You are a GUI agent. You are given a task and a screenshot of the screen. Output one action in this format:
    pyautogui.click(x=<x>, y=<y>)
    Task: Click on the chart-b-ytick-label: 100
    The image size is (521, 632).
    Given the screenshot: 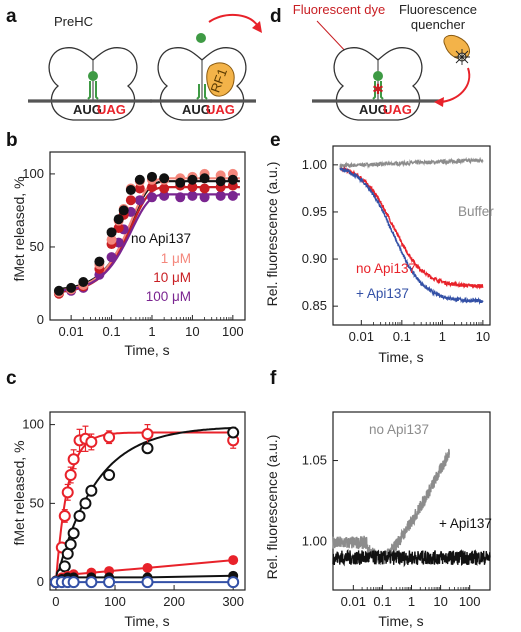 What is the action you would take?
    pyautogui.click(x=33, y=173)
    